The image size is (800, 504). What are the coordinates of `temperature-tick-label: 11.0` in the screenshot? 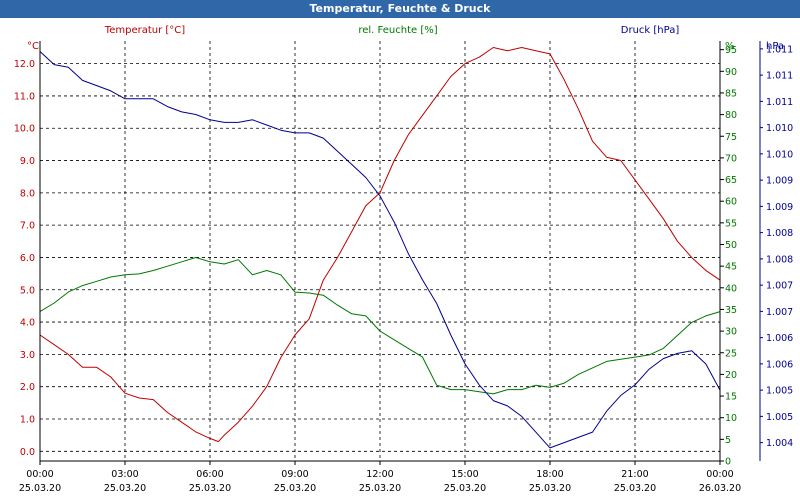 It's located at (24, 96).